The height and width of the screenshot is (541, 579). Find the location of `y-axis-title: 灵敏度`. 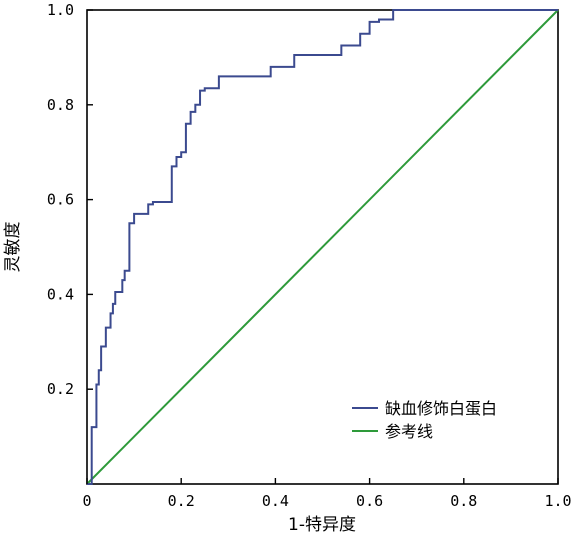

y-axis-title: 灵敏度 is located at coordinates (13, 247).